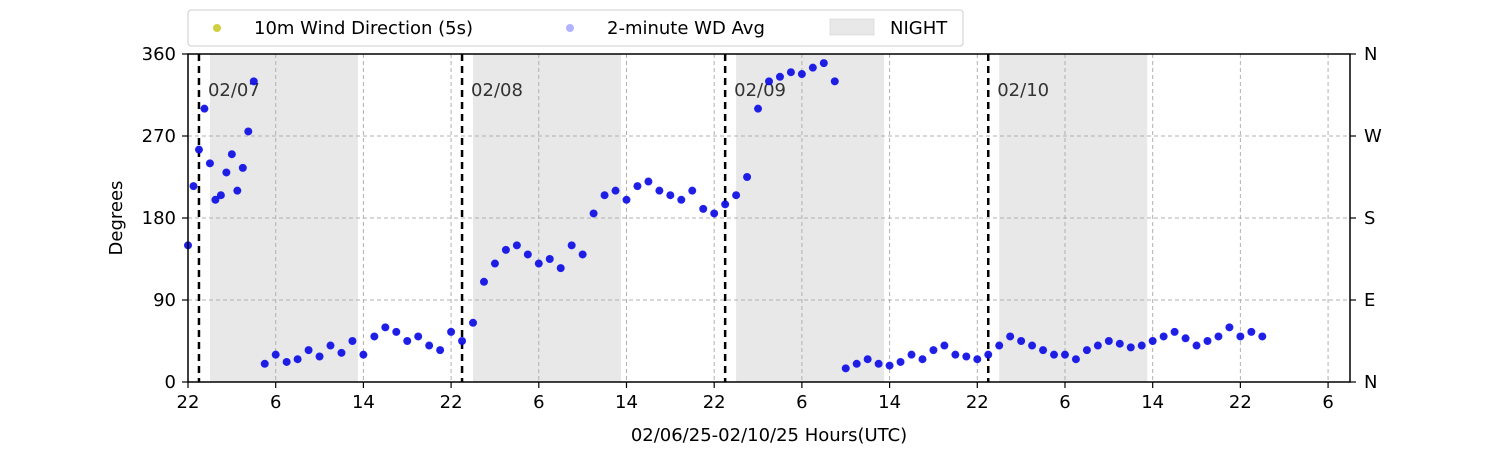  I want to click on y-tick-label: 360, so click(159, 54).